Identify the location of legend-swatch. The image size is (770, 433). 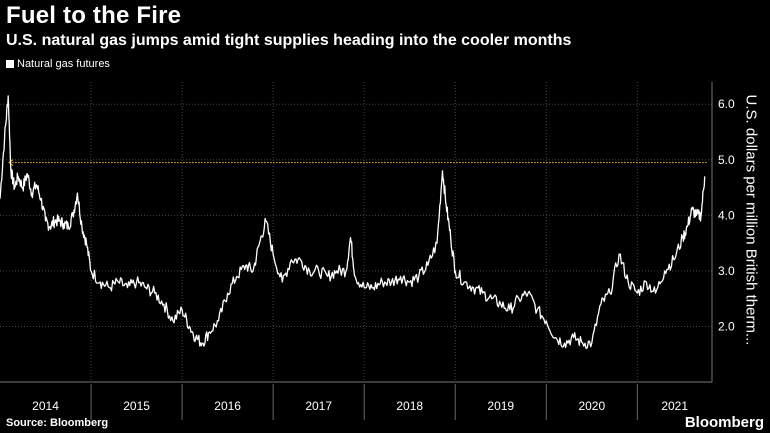
(10, 64).